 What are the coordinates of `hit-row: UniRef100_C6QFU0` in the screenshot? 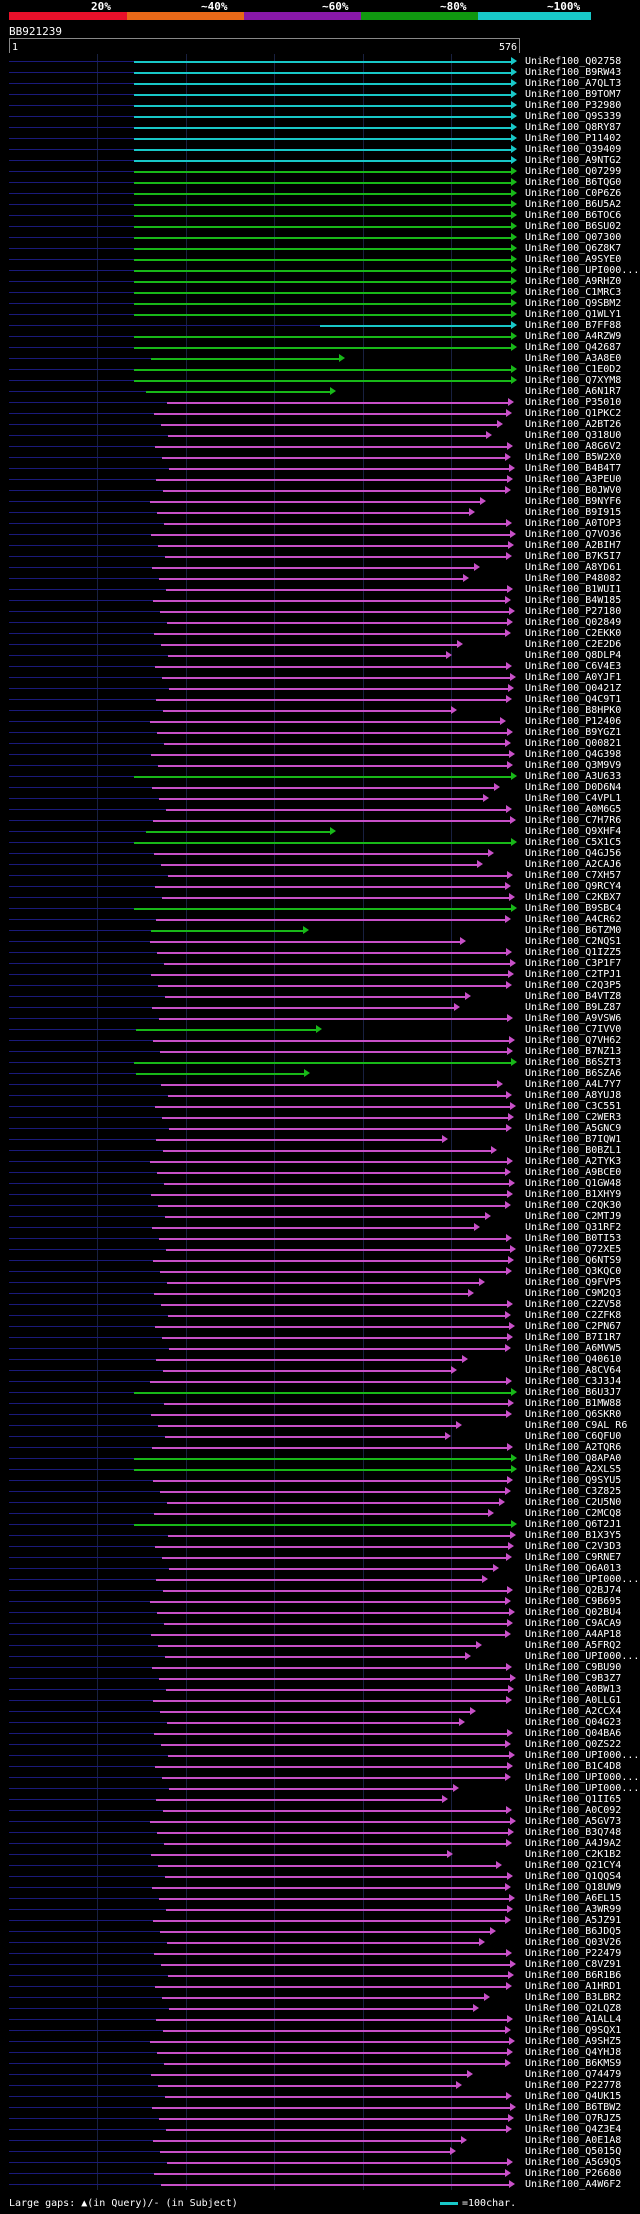 It's located at (320, 1436).